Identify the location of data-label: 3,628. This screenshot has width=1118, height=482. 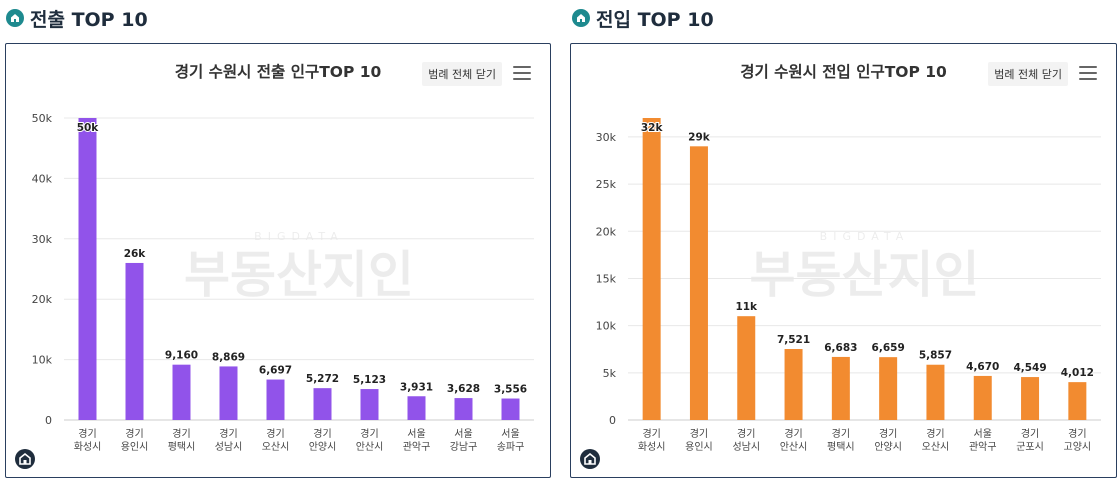
(463, 389).